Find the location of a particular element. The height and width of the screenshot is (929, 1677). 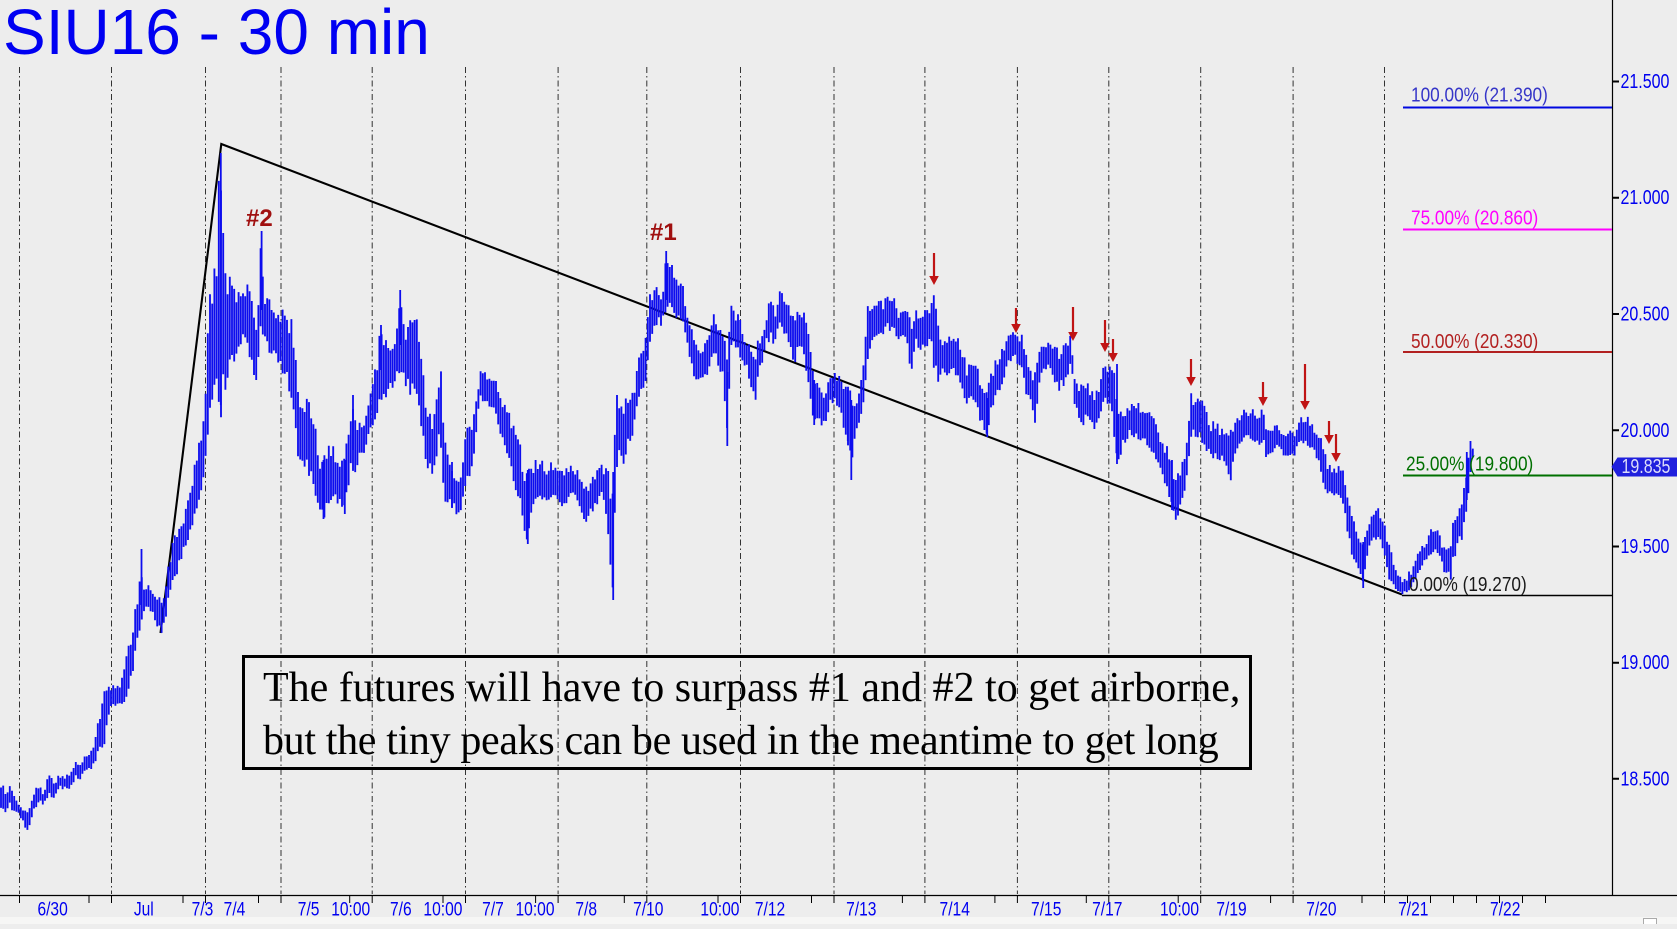

svg-text: 19.000 is located at coordinates (1645, 663).